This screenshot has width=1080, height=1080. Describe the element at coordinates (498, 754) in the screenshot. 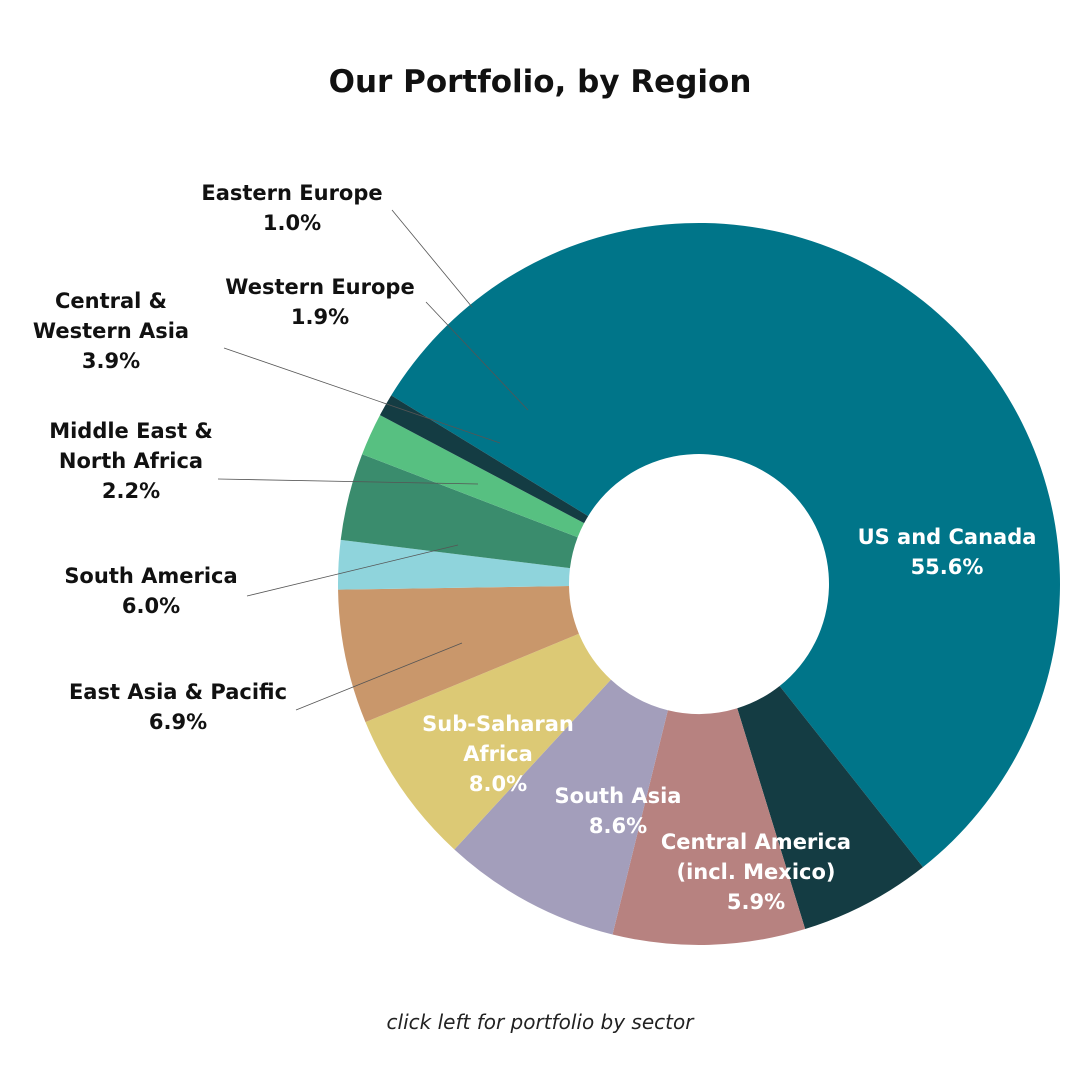

I see `data-label-sub-saharan-africa: Sub-Saharan Africa 8.0%` at that location.